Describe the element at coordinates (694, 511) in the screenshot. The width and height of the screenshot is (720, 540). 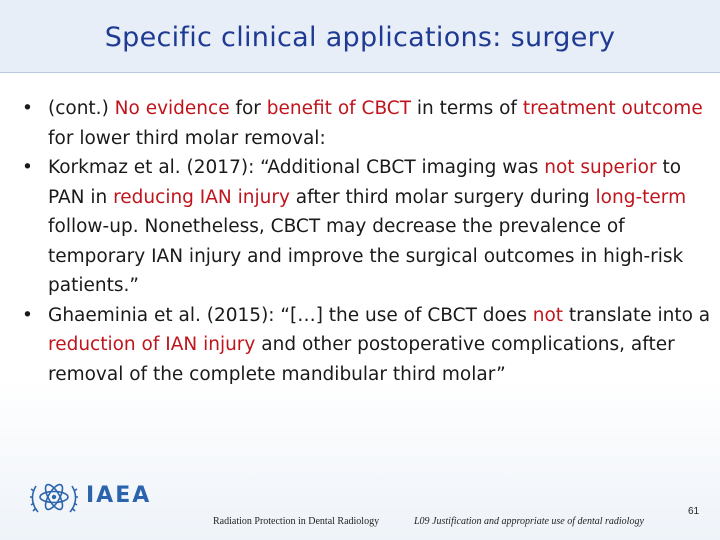
I see `page-number: 61` at that location.